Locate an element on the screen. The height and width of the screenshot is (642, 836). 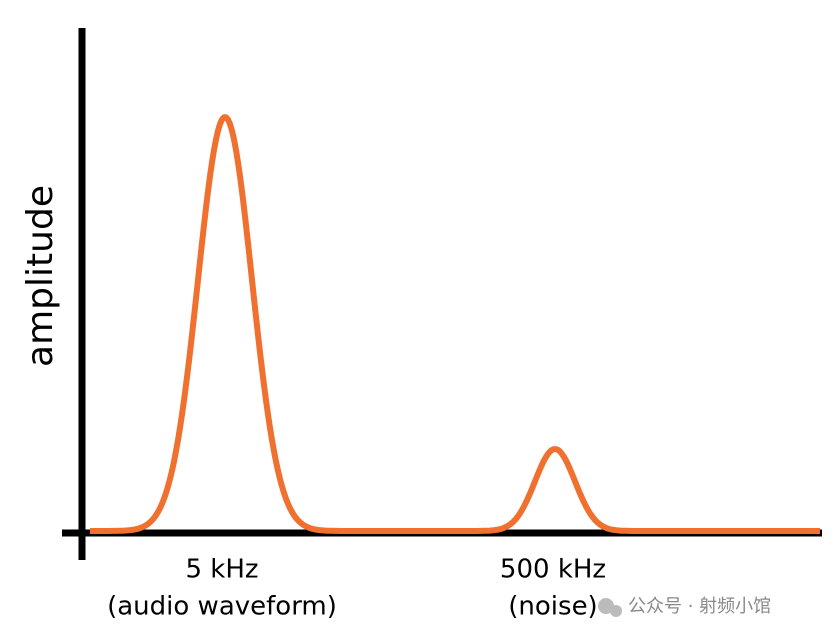
y-axis-label: amplitude is located at coordinates (40, 276).